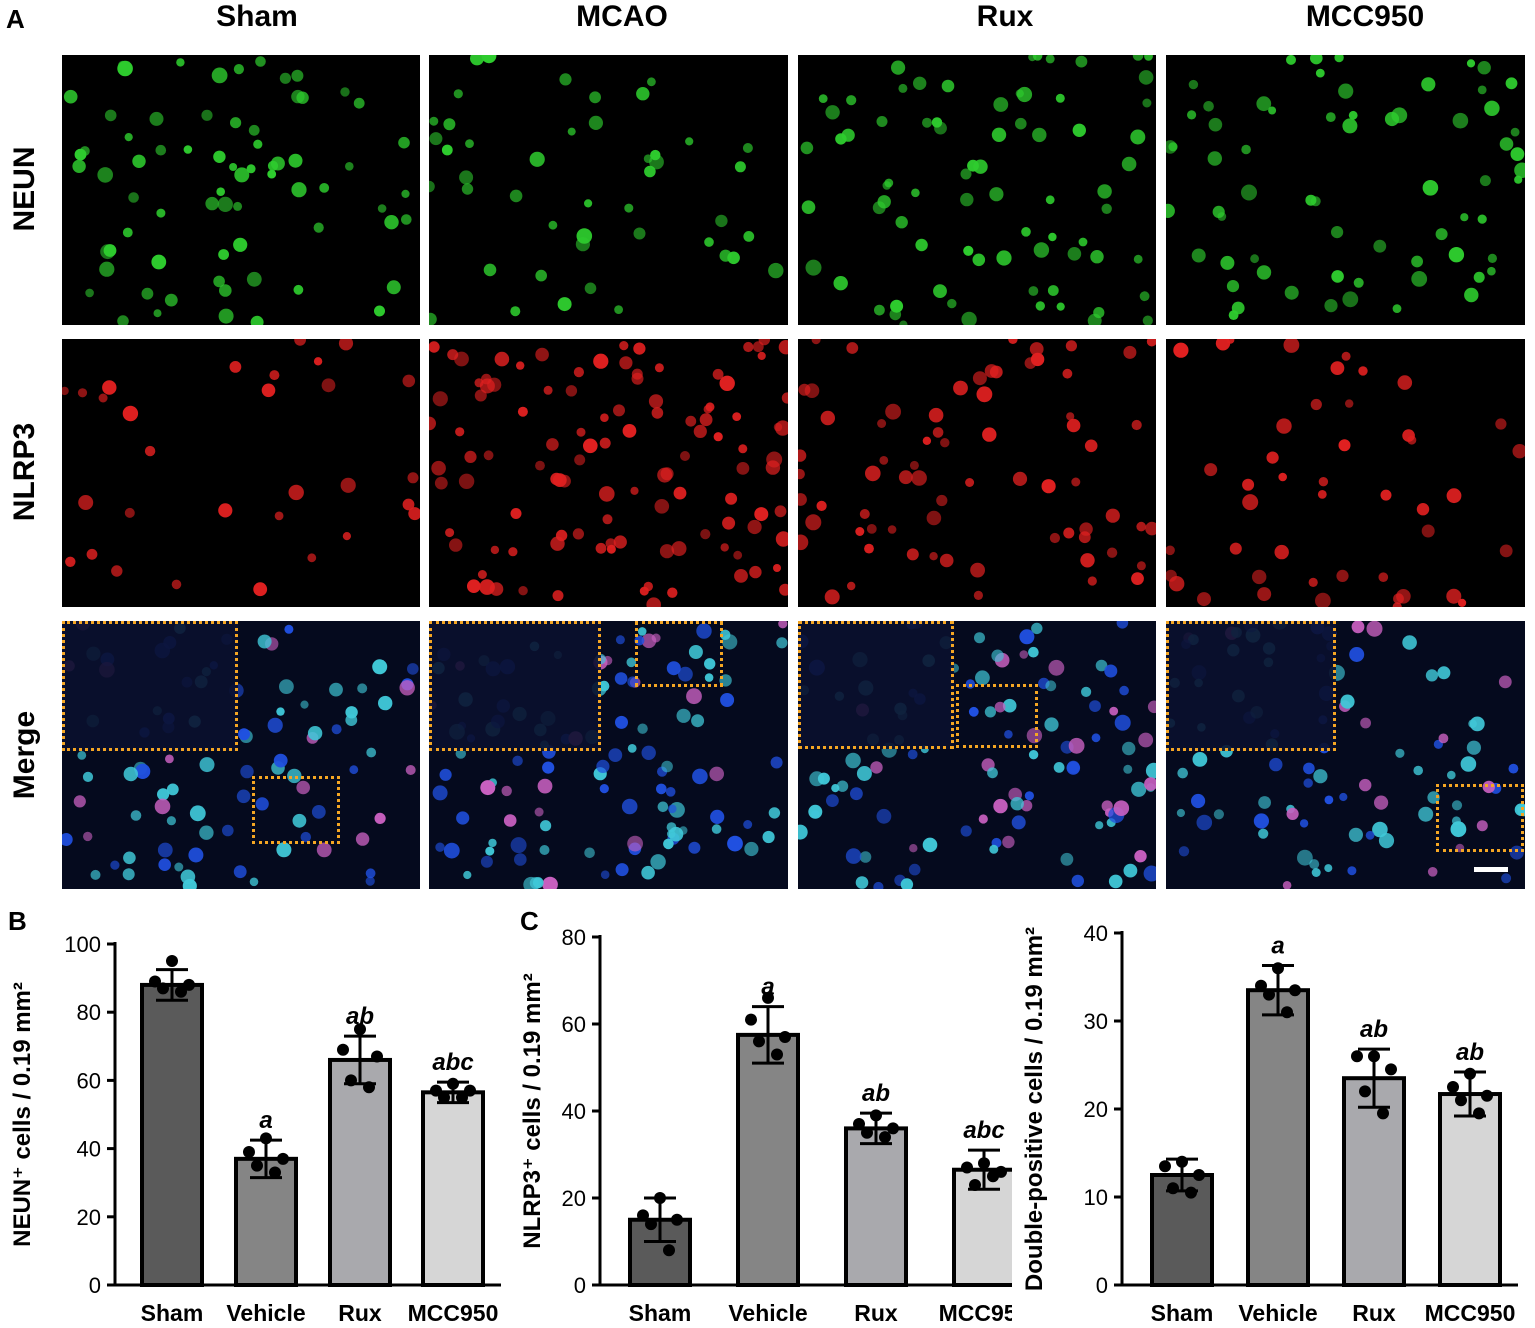  I want to click on micrograph-merge-mcao, so click(608, 755).